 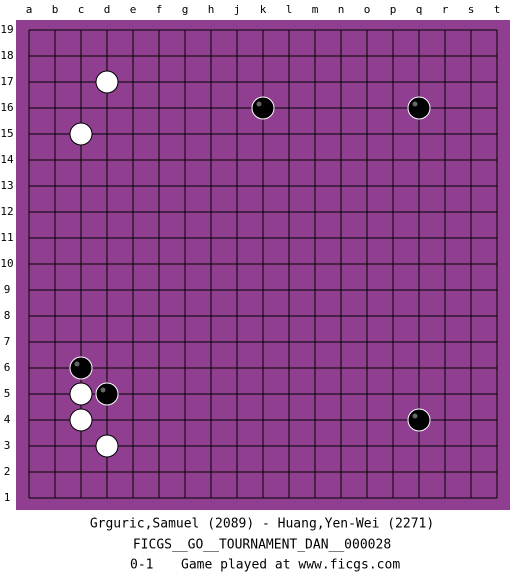 I want to click on column-label: k, so click(x=263, y=9).